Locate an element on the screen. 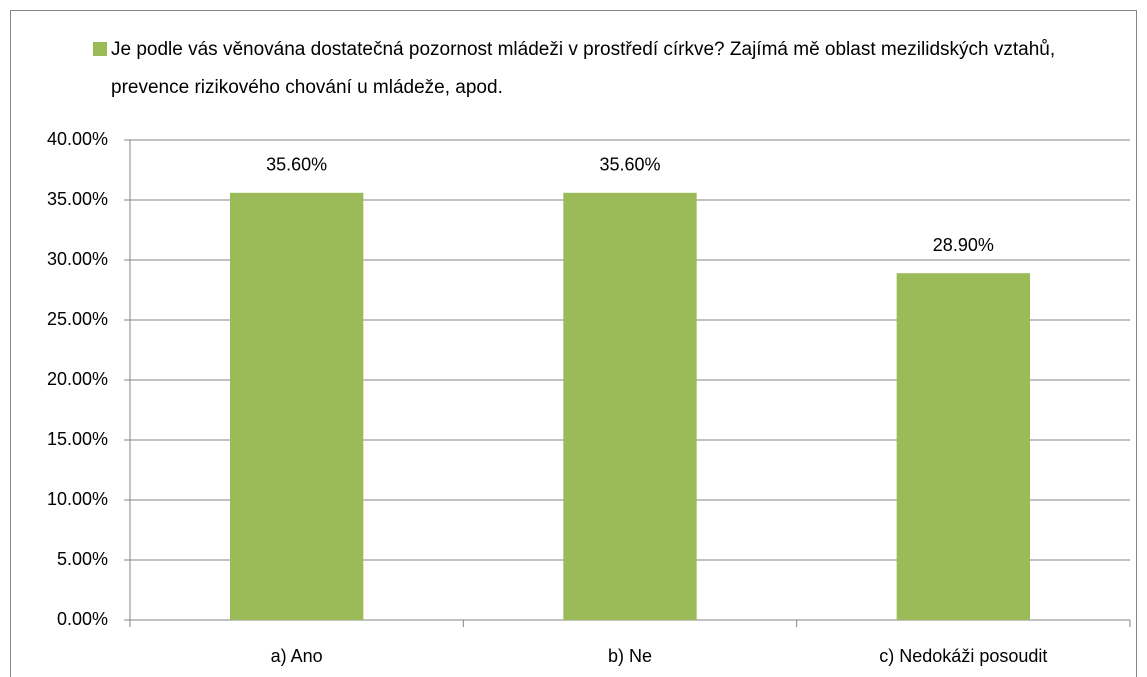 Image resolution: width=1147 pixels, height=677 pixels. x-tick-label: c) Nedokáži posoudit is located at coordinates (963, 656).